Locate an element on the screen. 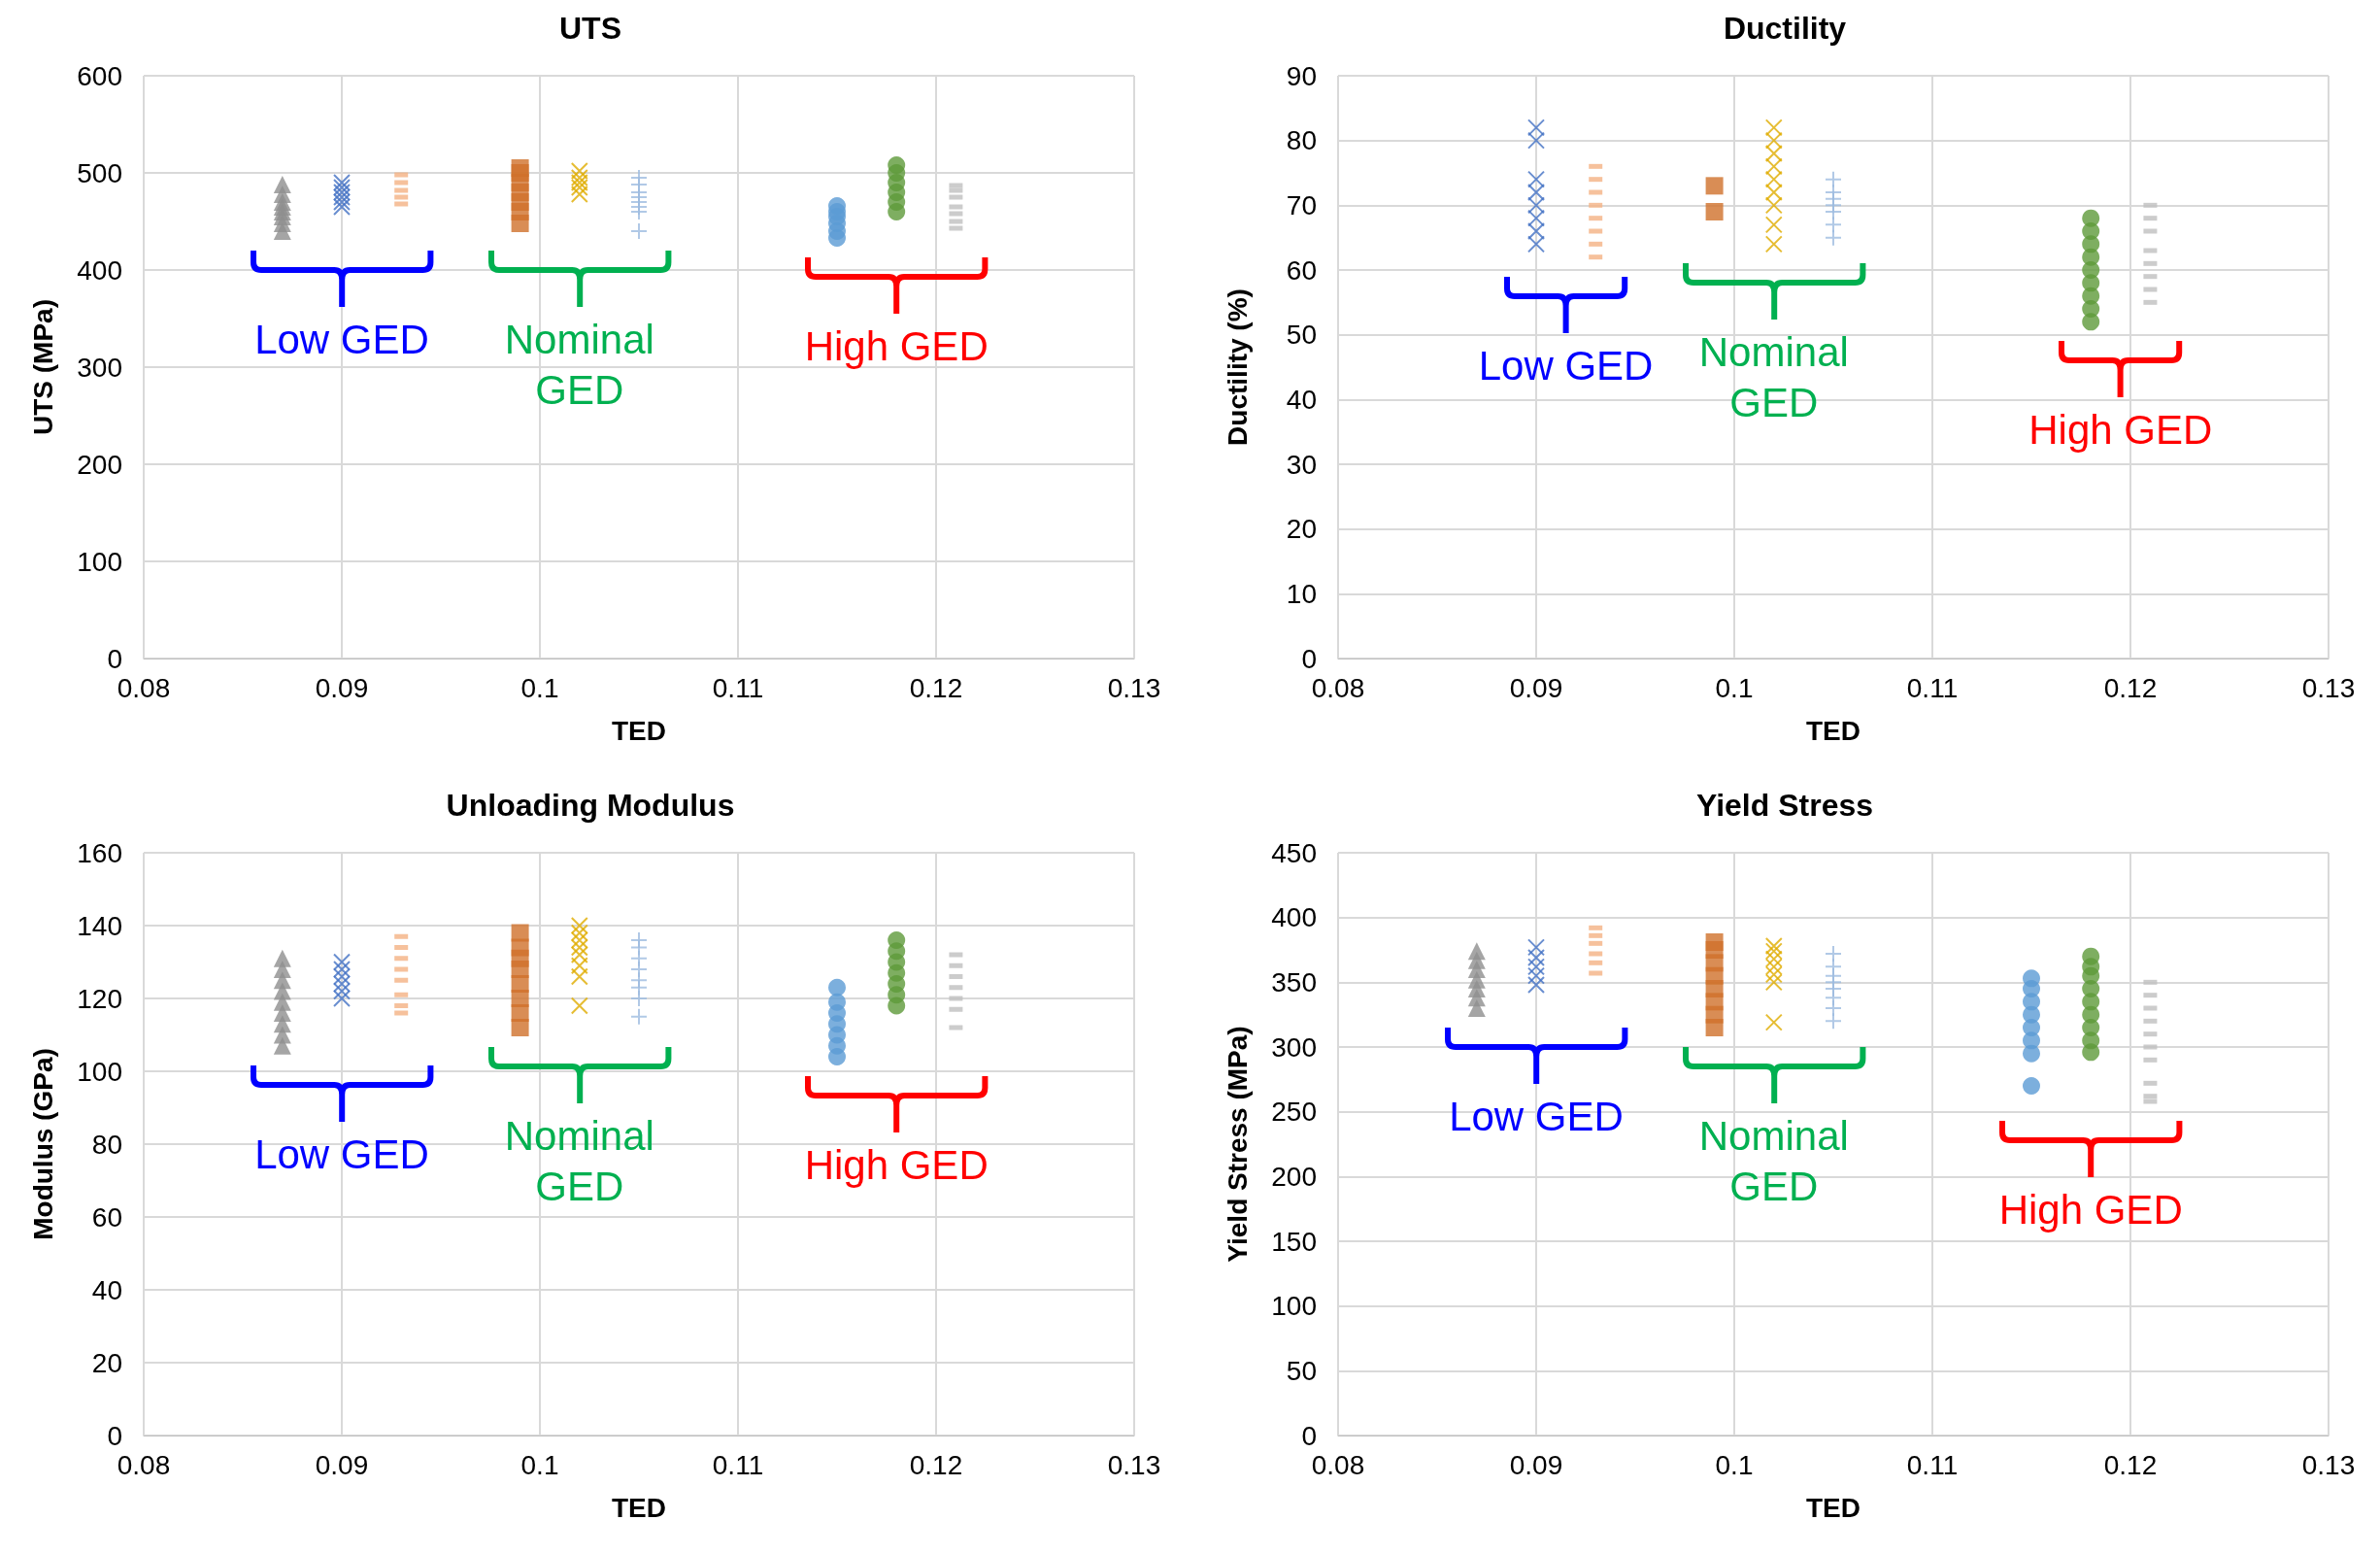  y-tick-label: 500 is located at coordinates (99, 172).